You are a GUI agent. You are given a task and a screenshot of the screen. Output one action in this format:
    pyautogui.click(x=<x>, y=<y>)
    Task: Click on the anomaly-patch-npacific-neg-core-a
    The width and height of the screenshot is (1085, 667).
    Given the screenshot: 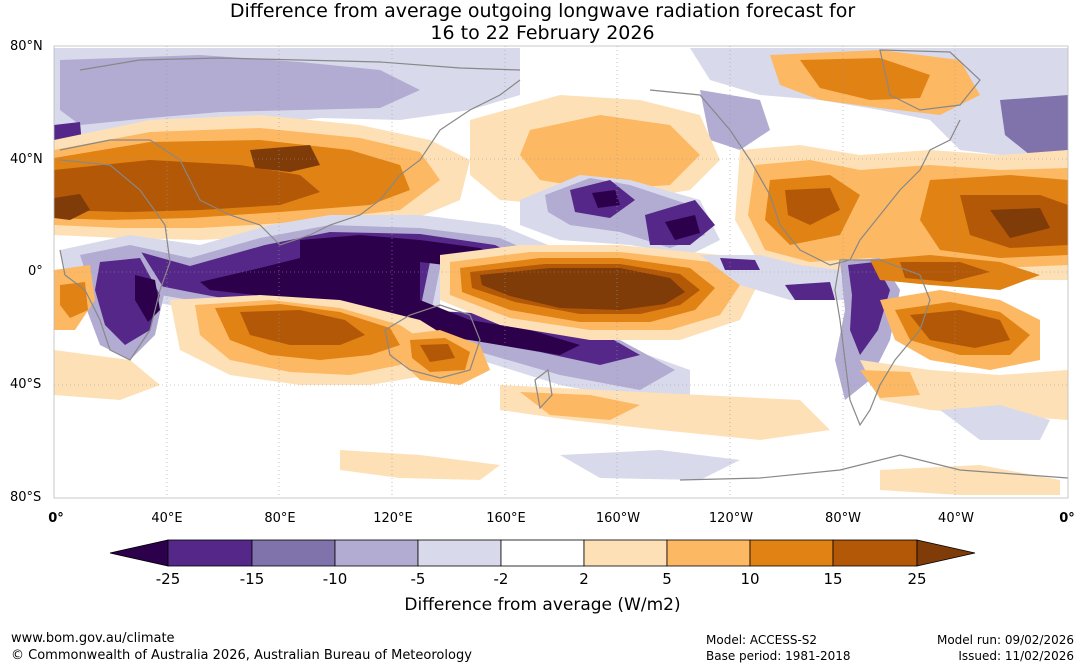 What is the action you would take?
    pyautogui.click(x=606, y=199)
    